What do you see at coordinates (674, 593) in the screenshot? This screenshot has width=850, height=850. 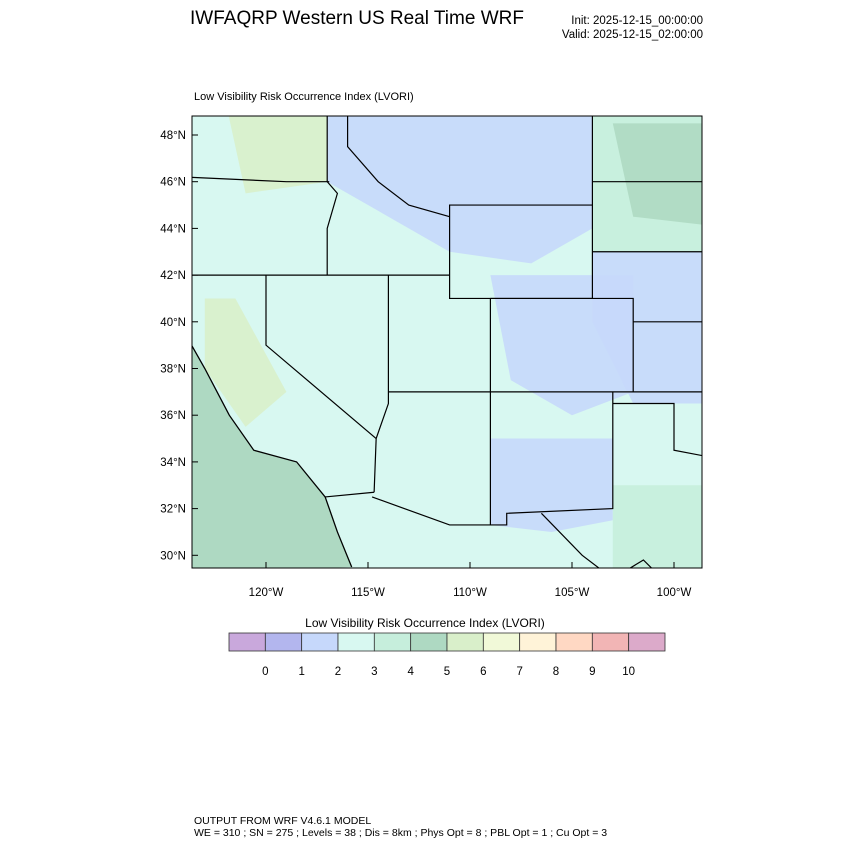 I see `lon-label: 100°W` at bounding box center [674, 593].